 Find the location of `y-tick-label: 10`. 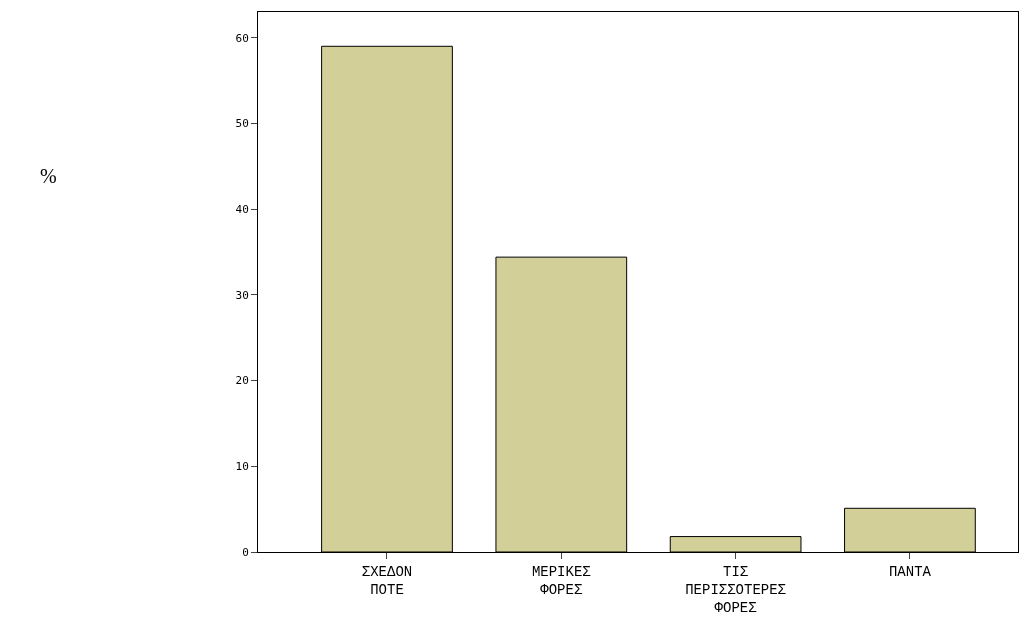

y-tick-label: 10 is located at coordinates (242, 467).